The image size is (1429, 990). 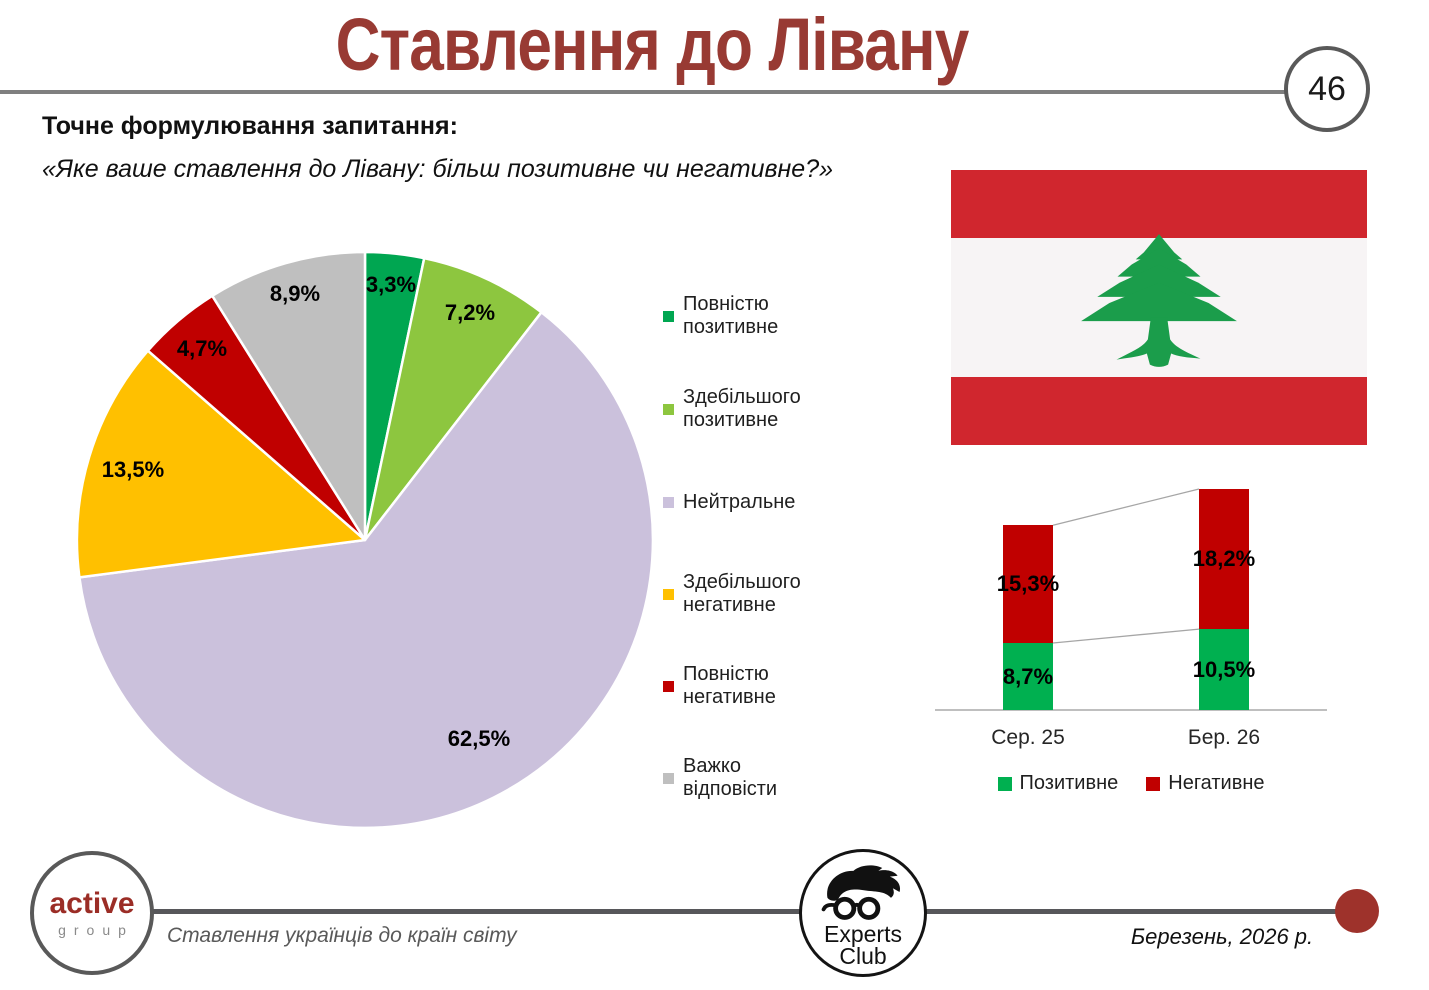 I want to click on experts-club-logo: Experts Club, so click(x=863, y=913).